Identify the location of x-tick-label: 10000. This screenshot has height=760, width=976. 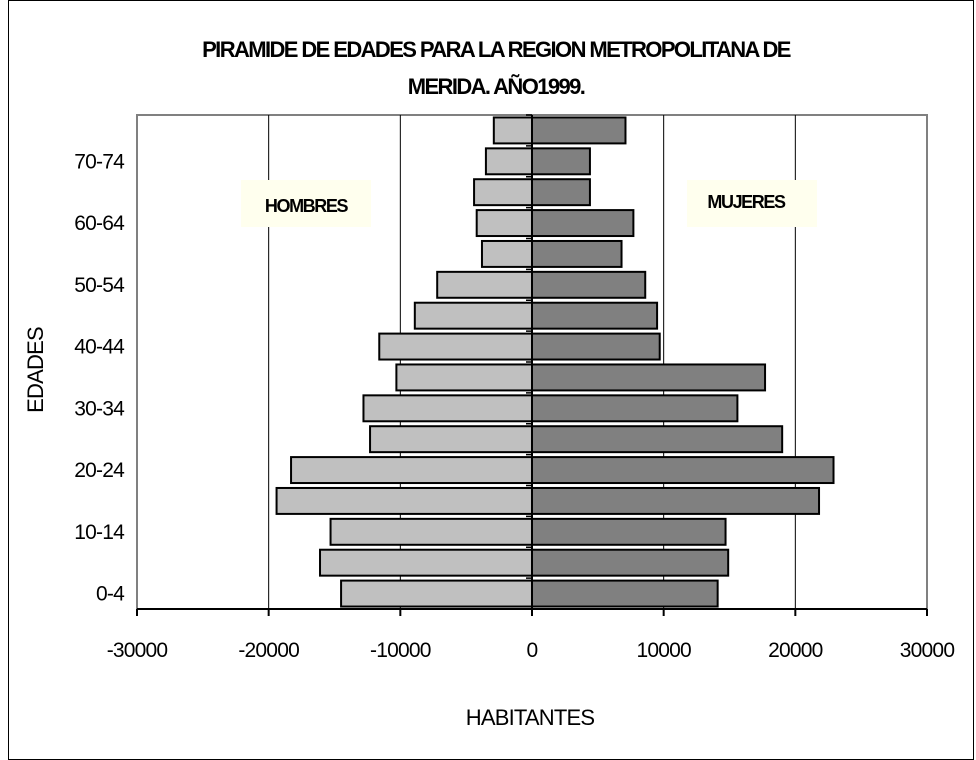
(663, 650).